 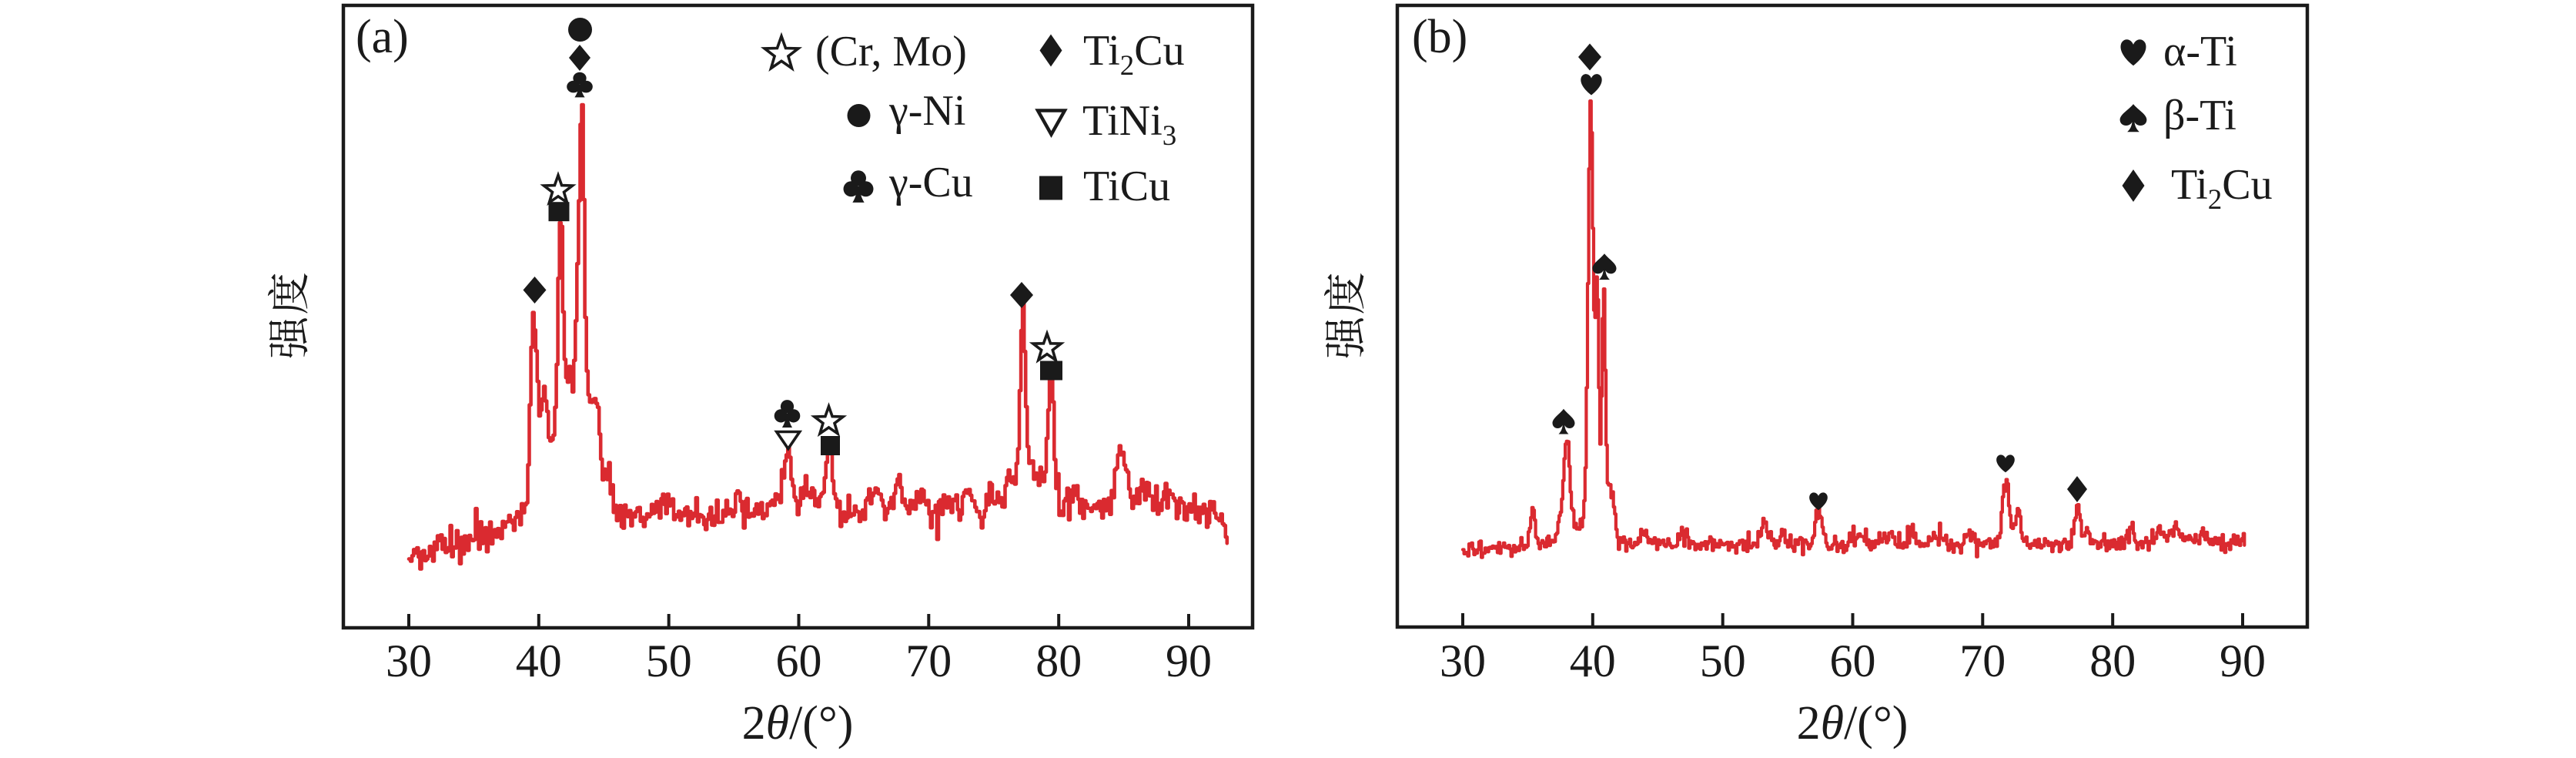 I want to click on svg-text: TiCu, so click(x=1126, y=187).